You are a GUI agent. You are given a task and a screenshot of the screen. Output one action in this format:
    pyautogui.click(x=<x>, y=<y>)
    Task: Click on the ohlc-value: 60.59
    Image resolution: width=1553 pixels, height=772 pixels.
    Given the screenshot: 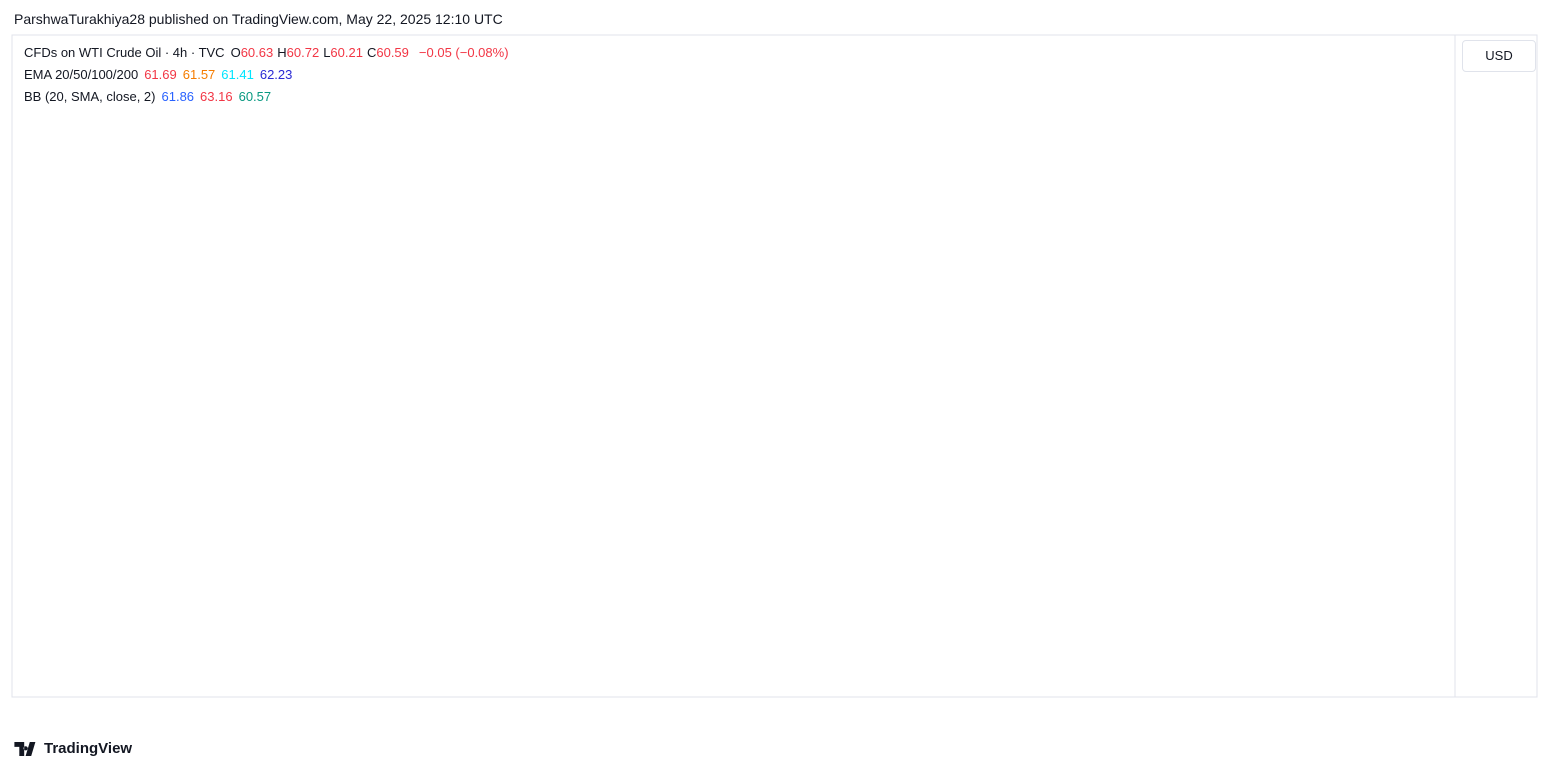 What is the action you would take?
    pyautogui.click(x=392, y=52)
    